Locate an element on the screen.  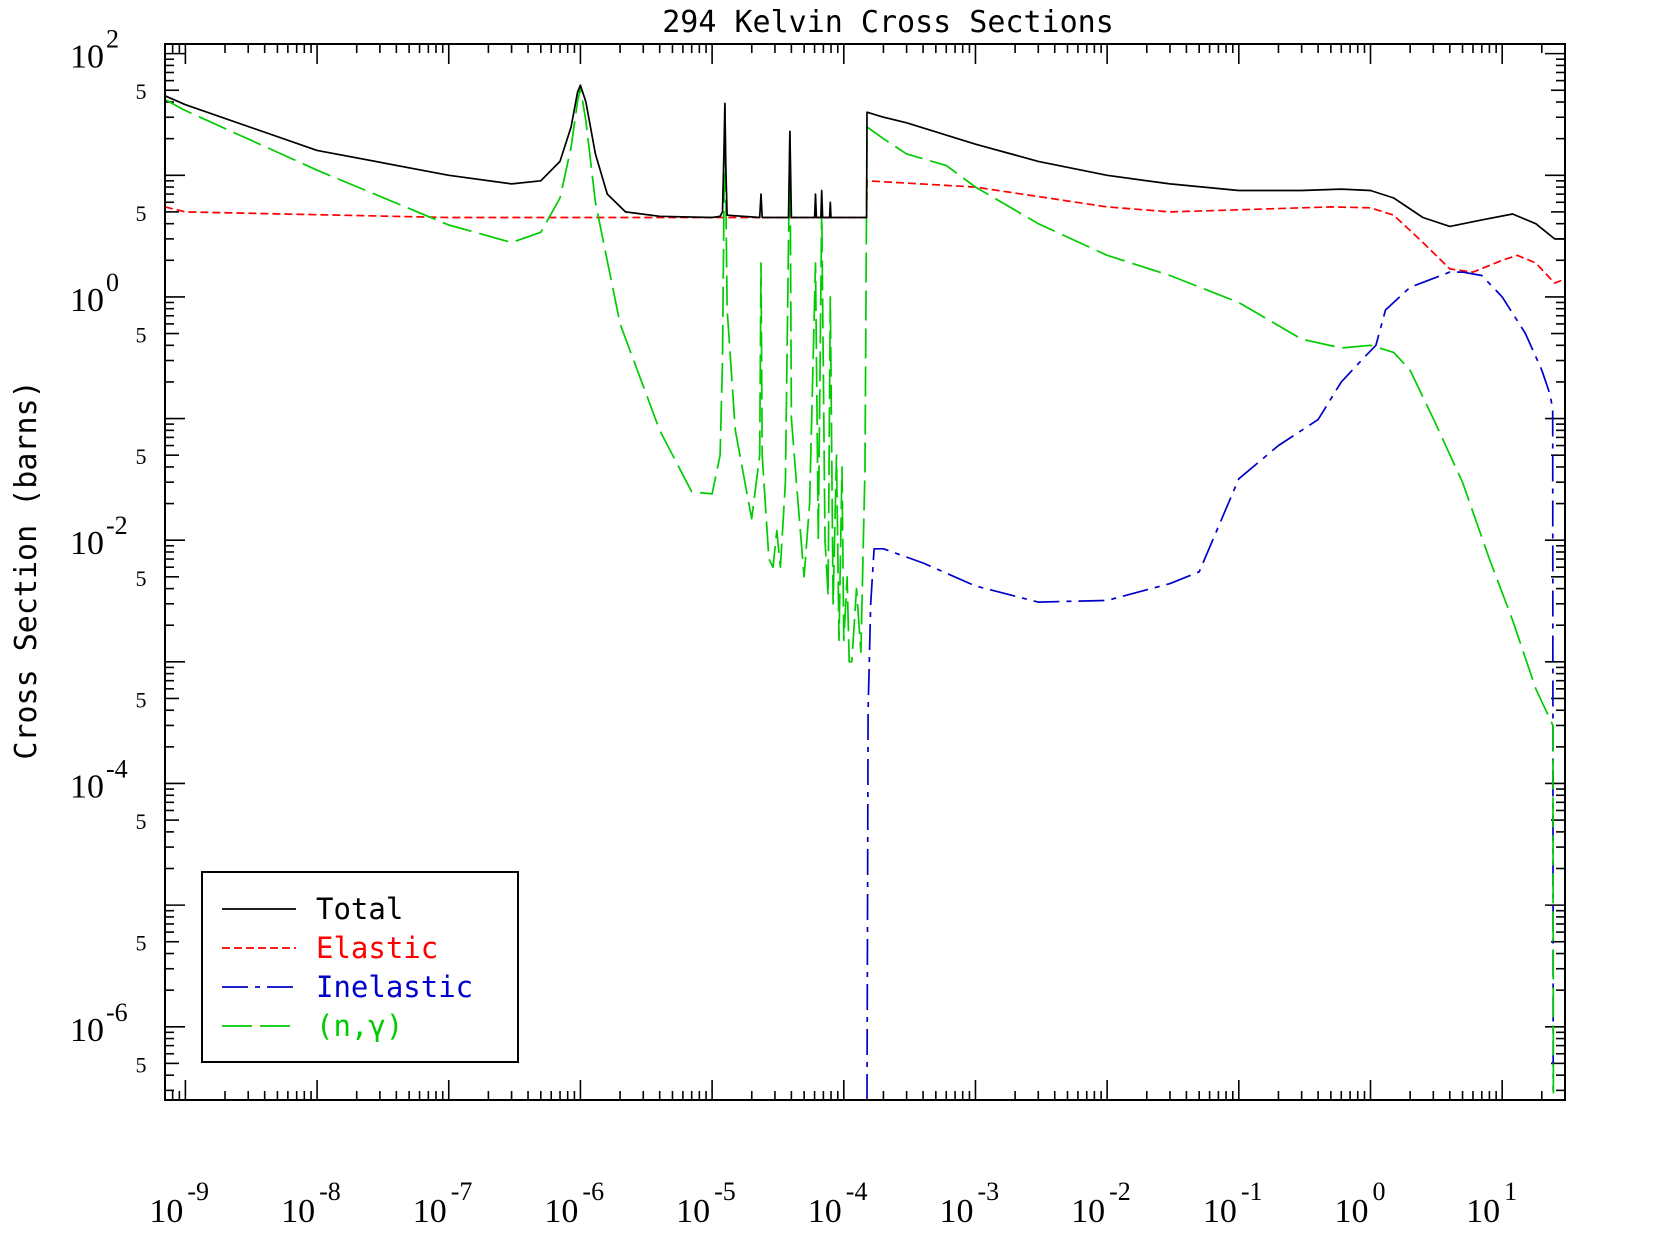
svg-text: 1 is located at coordinates (1510, 1191).